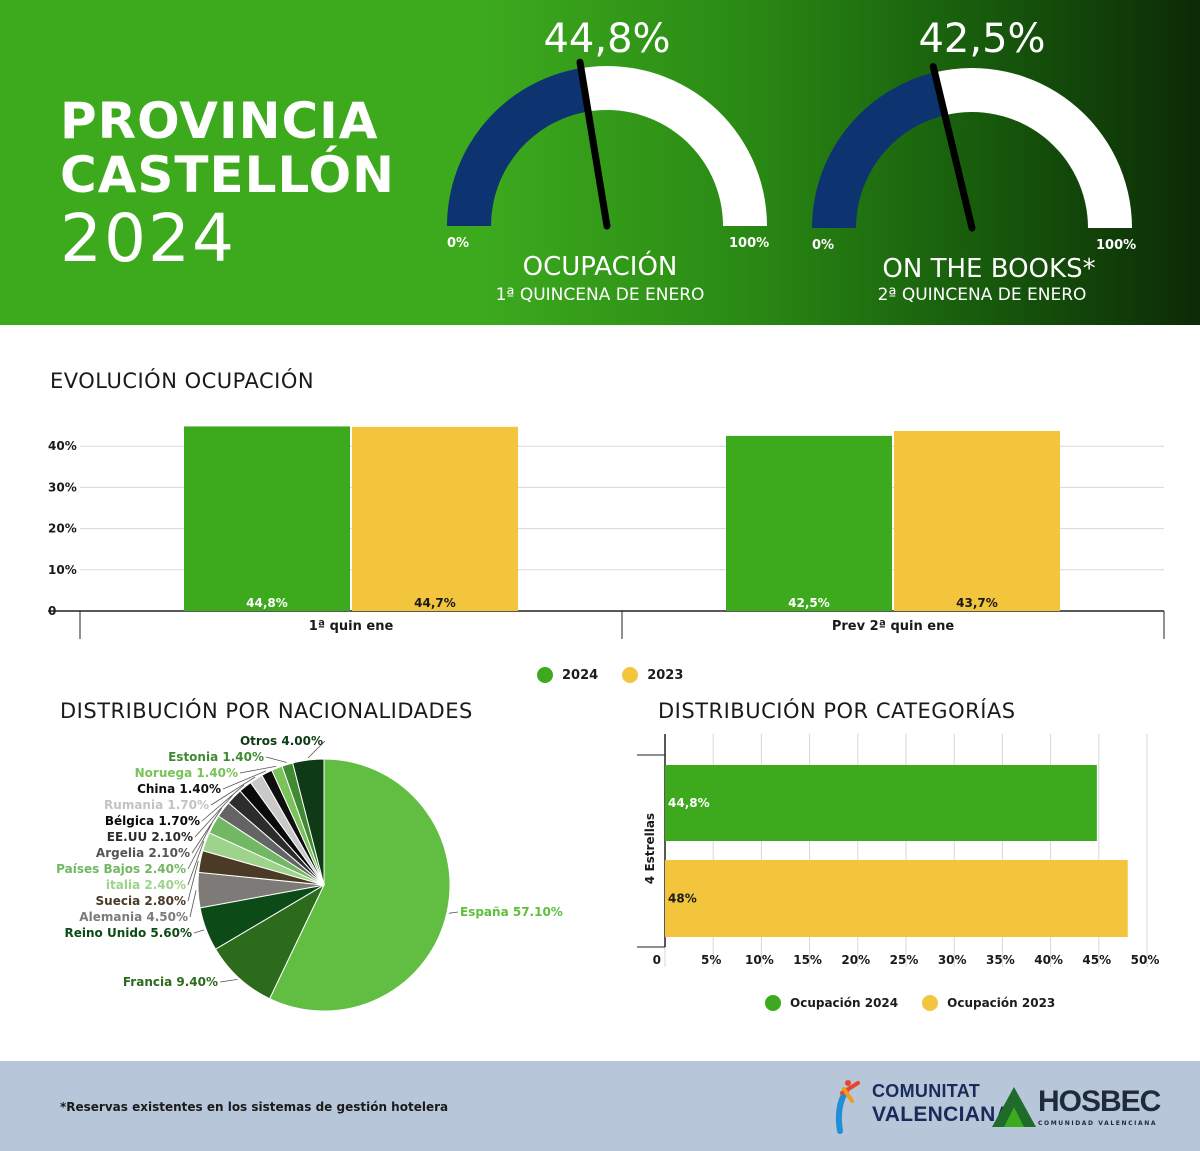 The image size is (1200, 1151). What do you see at coordinates (809, 603) in the screenshot?
I see `bar-label-2024-1: 42,5%` at bounding box center [809, 603].